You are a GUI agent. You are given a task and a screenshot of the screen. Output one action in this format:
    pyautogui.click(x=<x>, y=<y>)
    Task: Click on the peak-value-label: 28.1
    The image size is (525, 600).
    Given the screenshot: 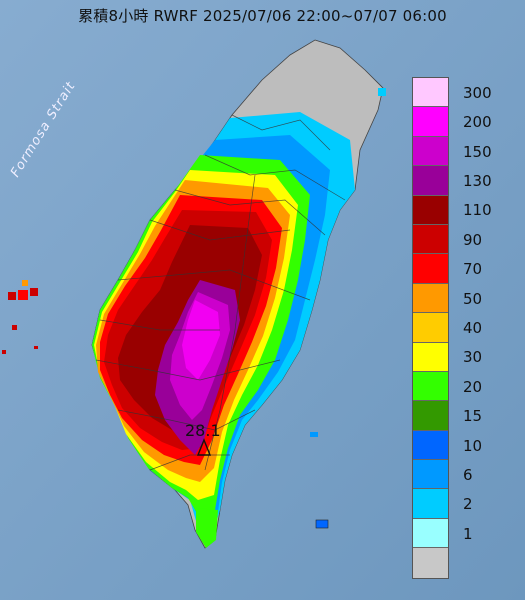 What is the action you would take?
    pyautogui.click(x=203, y=430)
    